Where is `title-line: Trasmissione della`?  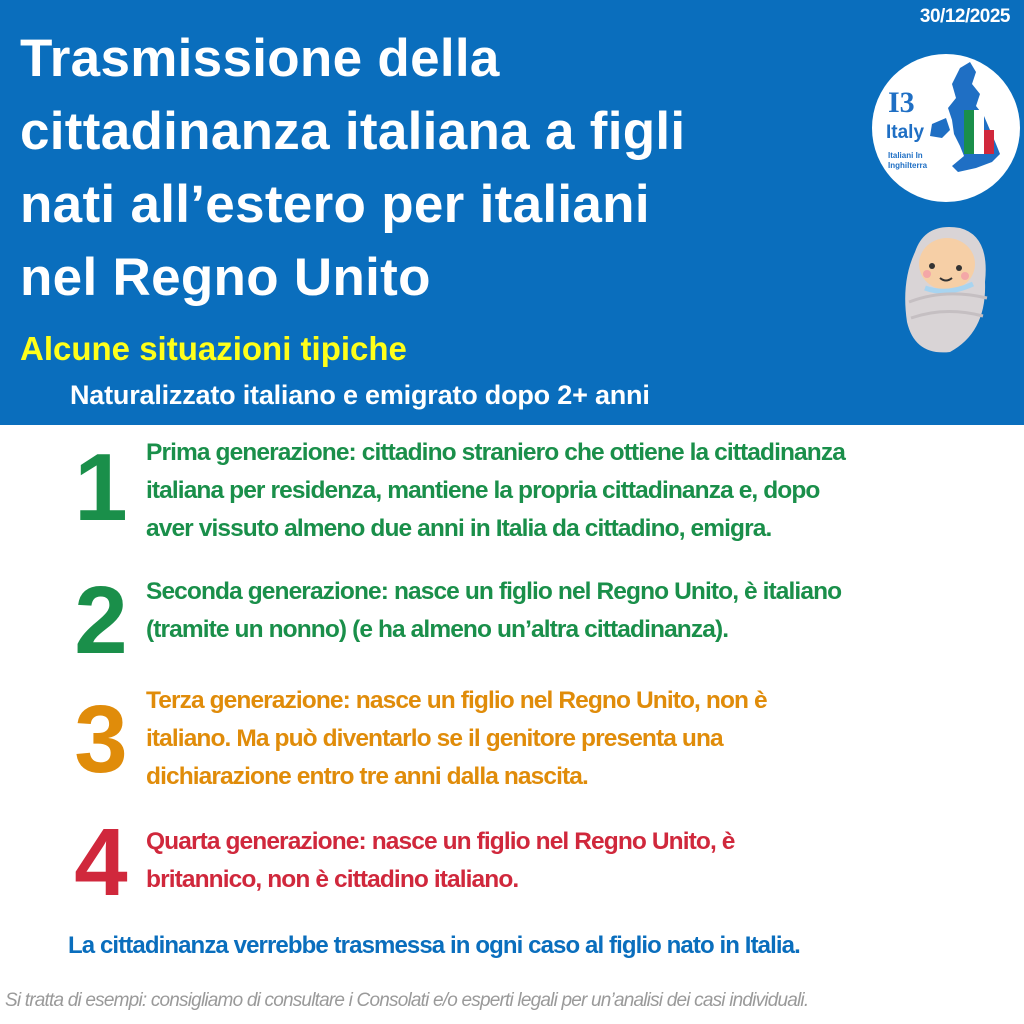 title-line: Trasmissione della is located at coordinates (260, 58).